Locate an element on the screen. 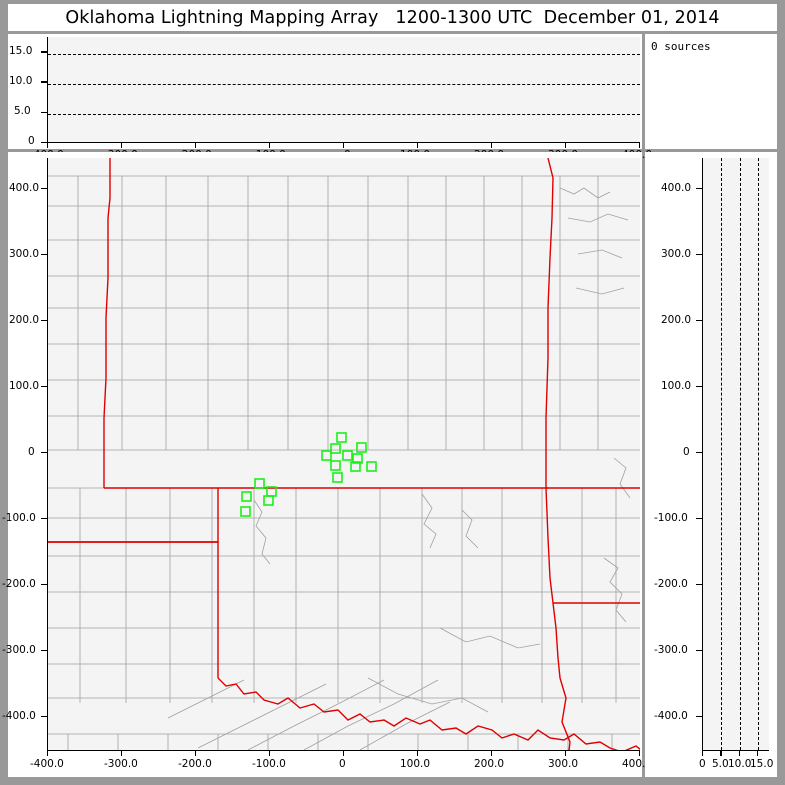 Image resolution: width=785 pixels, height=785 pixels. map-ytick-label-m400: -400.0 is located at coordinates (19, 716).